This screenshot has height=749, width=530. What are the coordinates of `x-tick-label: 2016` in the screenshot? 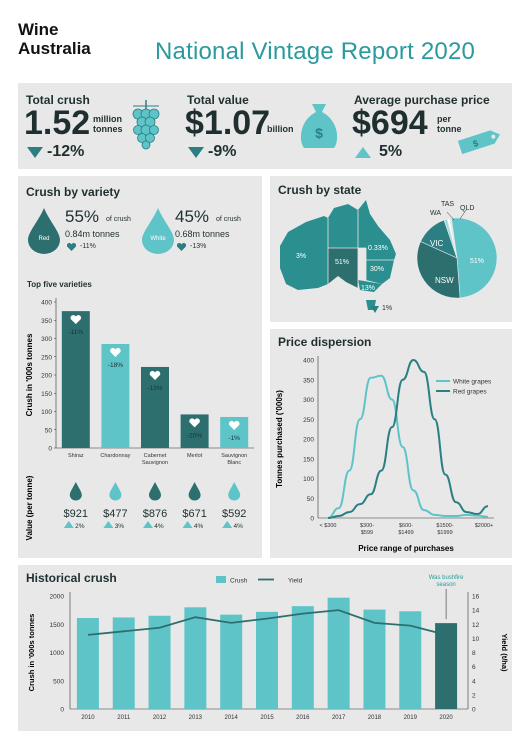 It's located at (303, 718).